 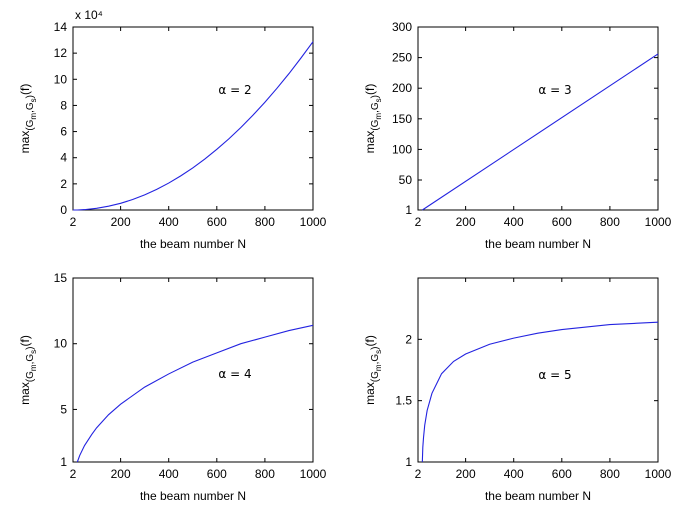 What do you see at coordinates (61, 278) in the screenshot?
I see `y-tick-label: 15` at bounding box center [61, 278].